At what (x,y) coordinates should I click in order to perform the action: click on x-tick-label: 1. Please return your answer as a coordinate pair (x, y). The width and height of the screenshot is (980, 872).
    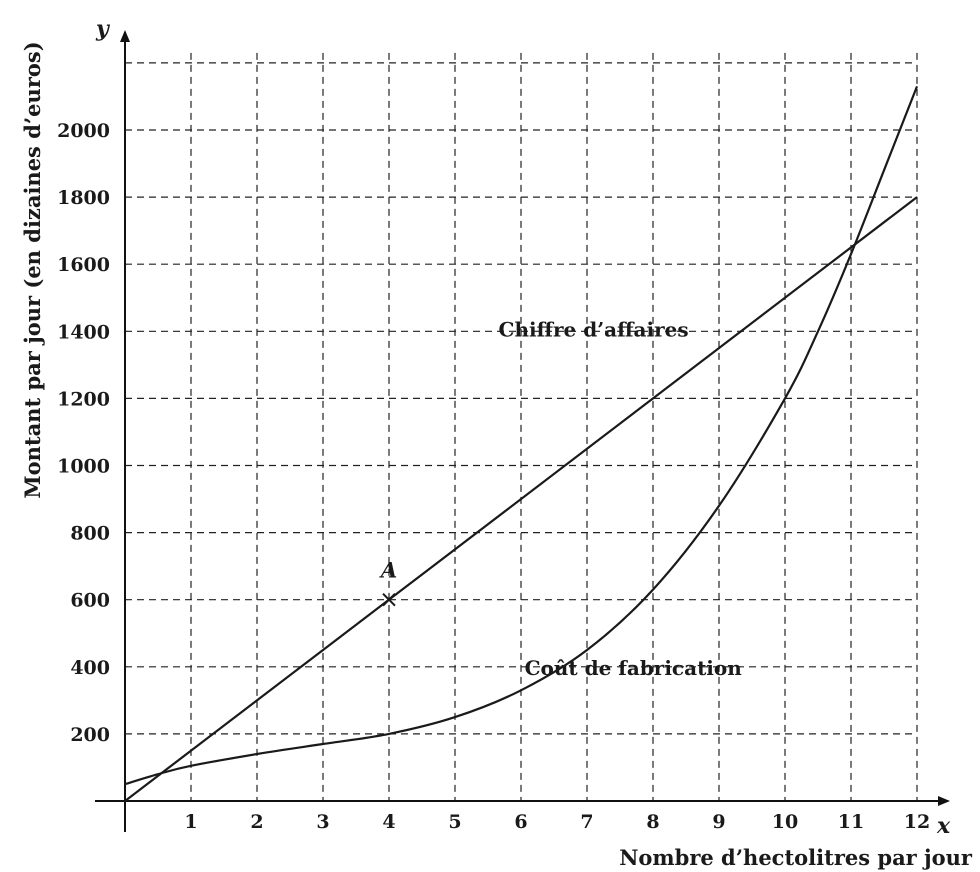
    Looking at the image, I should click on (190, 822).